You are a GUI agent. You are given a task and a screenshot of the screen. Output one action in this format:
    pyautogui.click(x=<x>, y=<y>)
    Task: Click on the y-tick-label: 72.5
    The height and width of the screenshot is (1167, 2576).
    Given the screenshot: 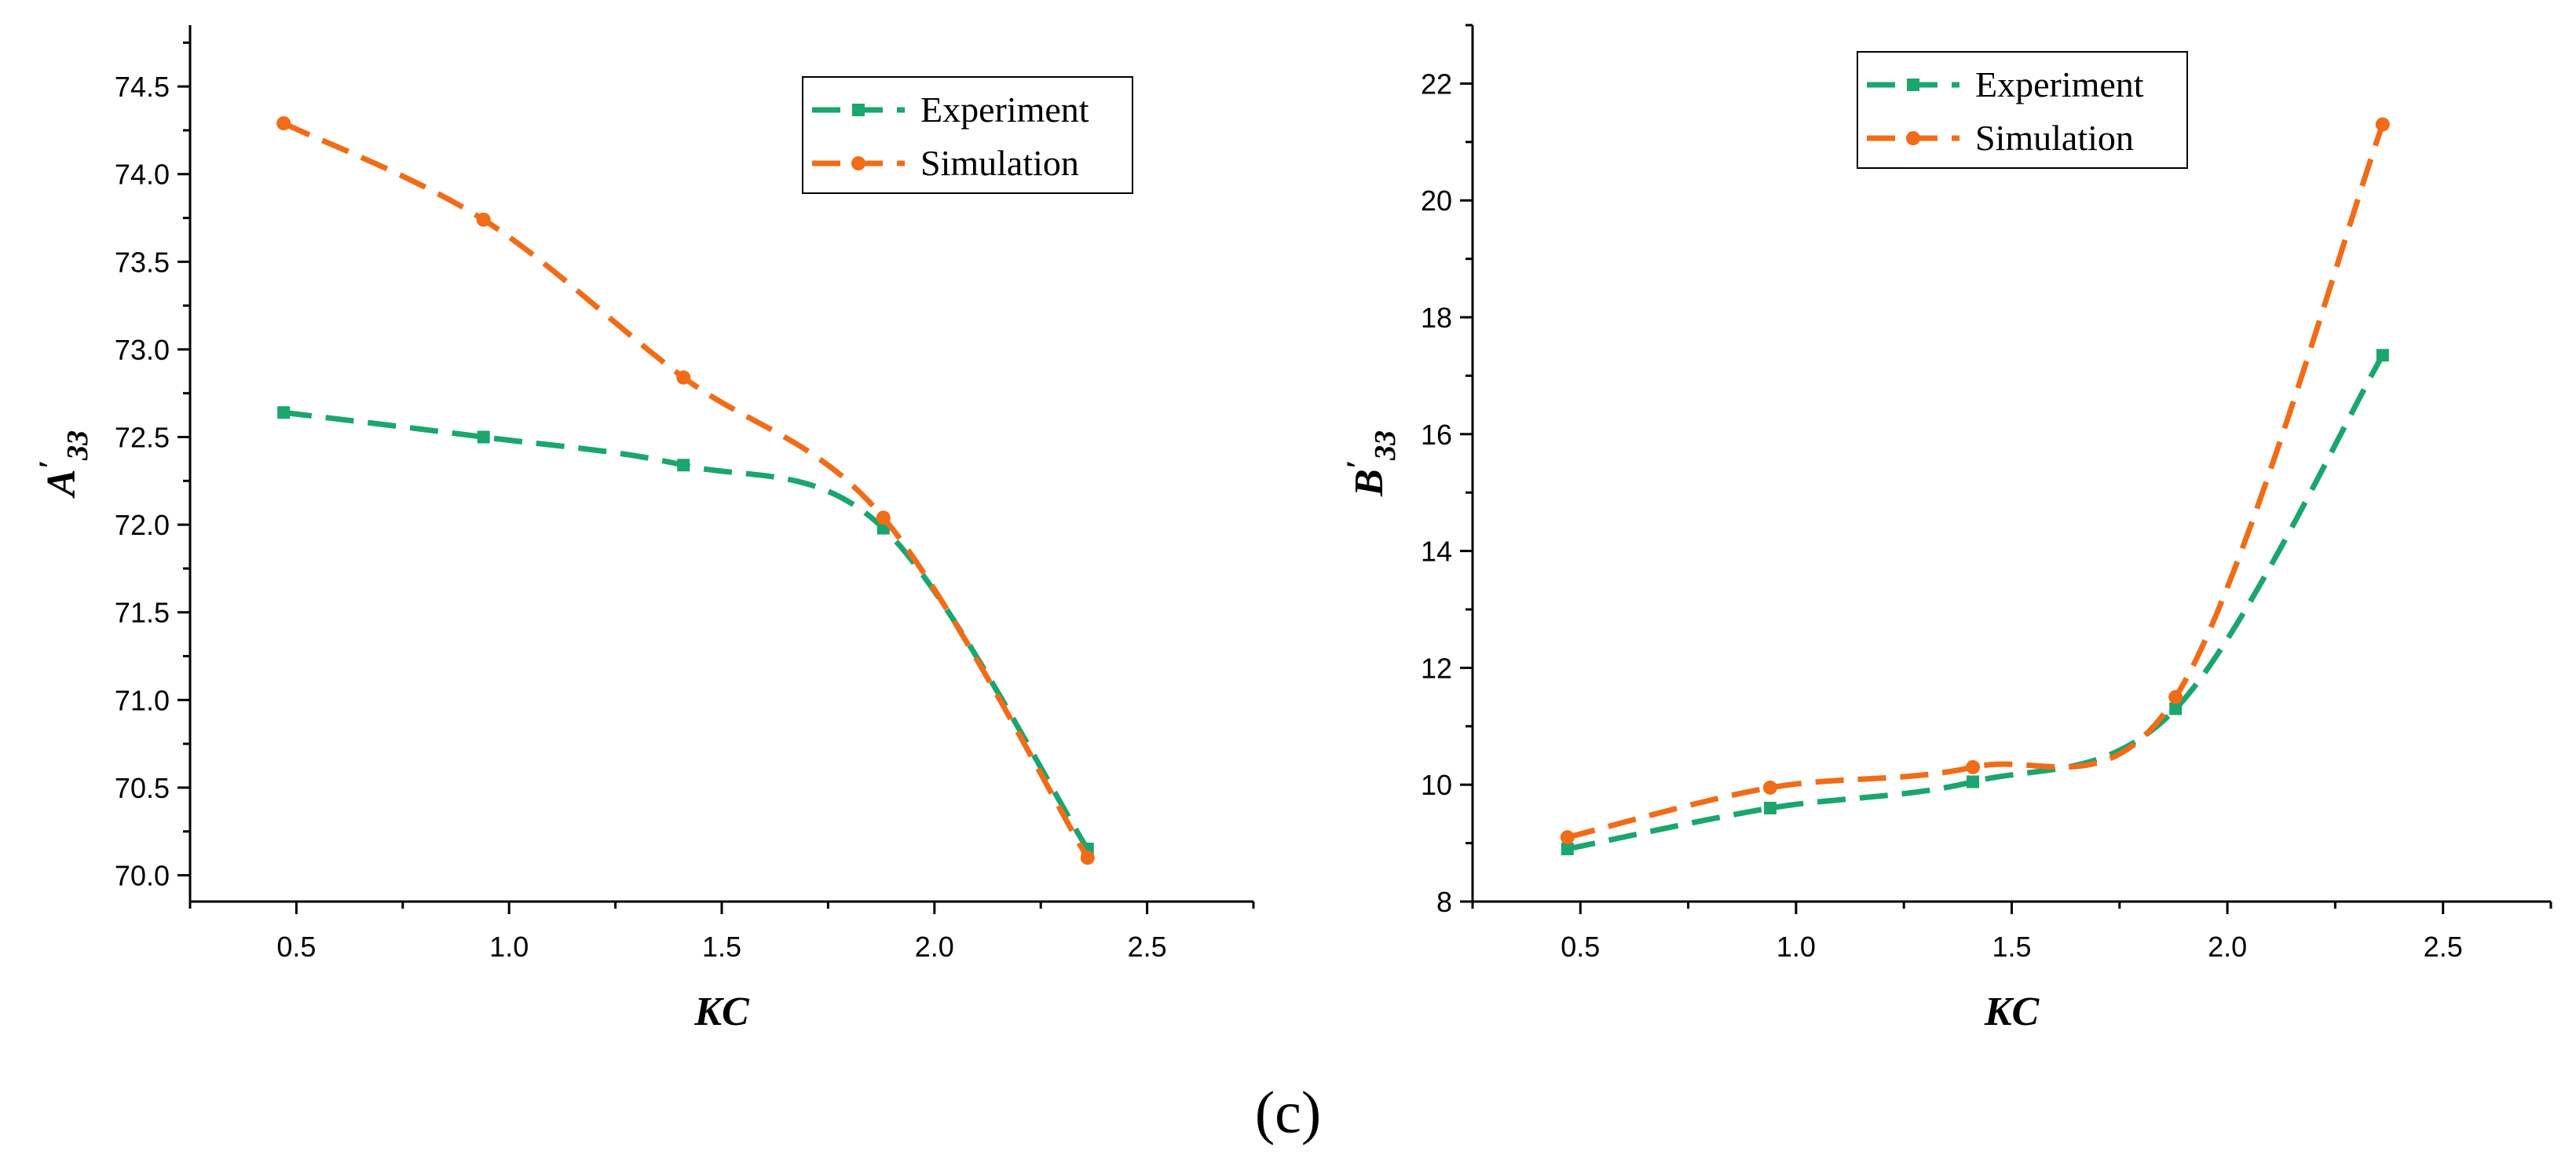 What is the action you would take?
    pyautogui.click(x=142, y=438)
    